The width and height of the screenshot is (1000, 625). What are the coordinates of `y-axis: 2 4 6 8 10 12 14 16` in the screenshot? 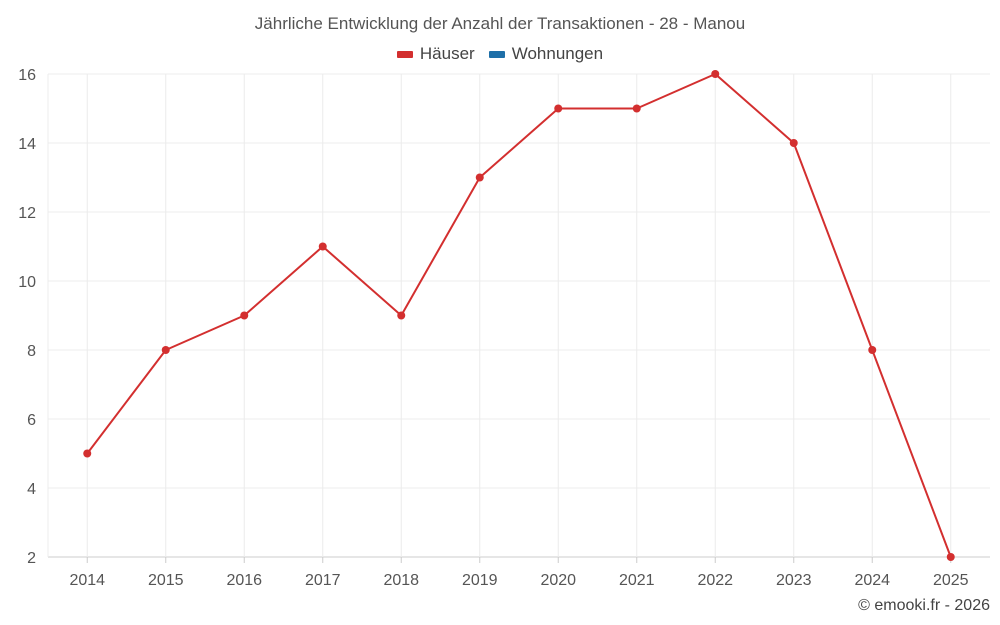 It's located at (33, 317).